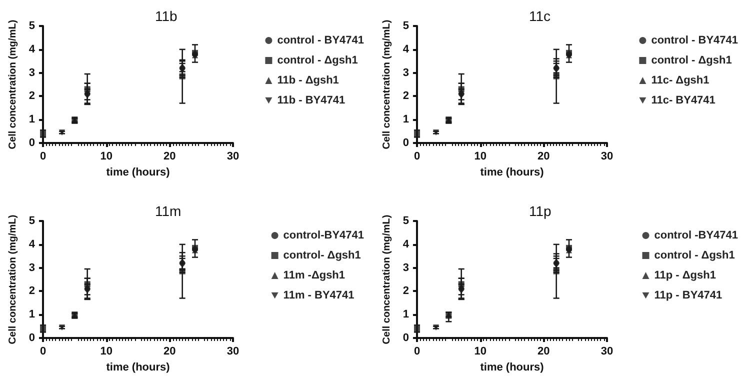 The width and height of the screenshot is (747, 390). What do you see at coordinates (311, 100) in the screenshot?
I see `legend-label: 11b - BY4741` at bounding box center [311, 100].